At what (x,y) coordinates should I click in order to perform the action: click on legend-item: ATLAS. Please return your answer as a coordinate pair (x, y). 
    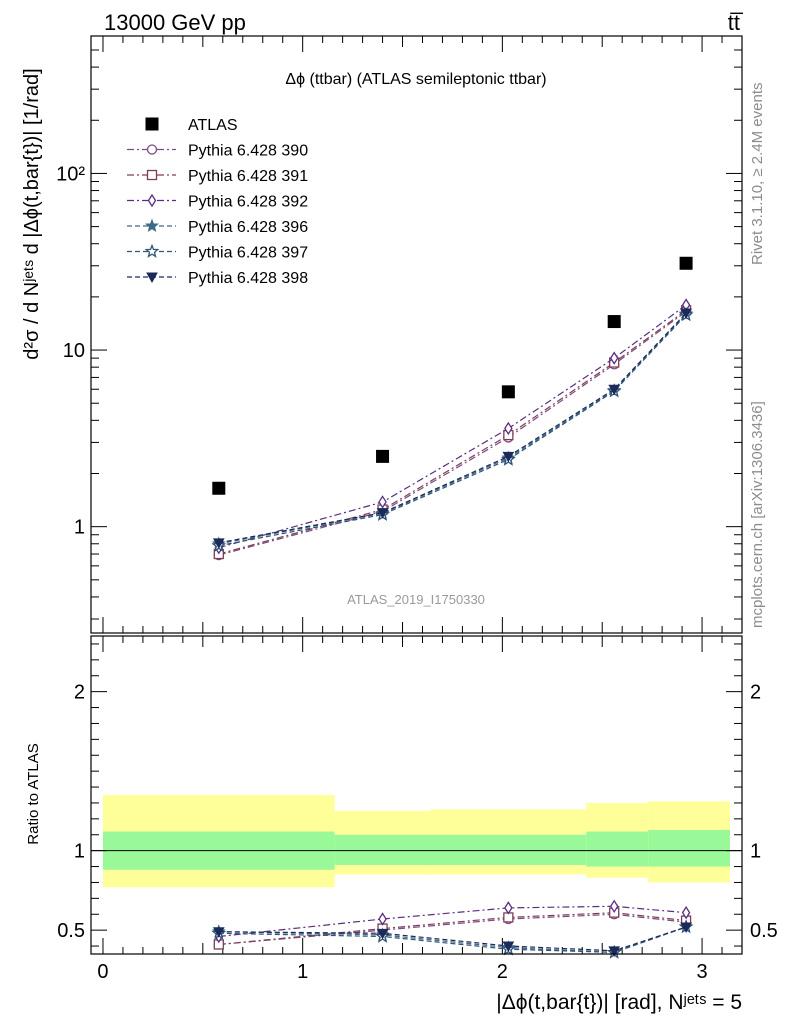
    Looking at the image, I should click on (191, 125).